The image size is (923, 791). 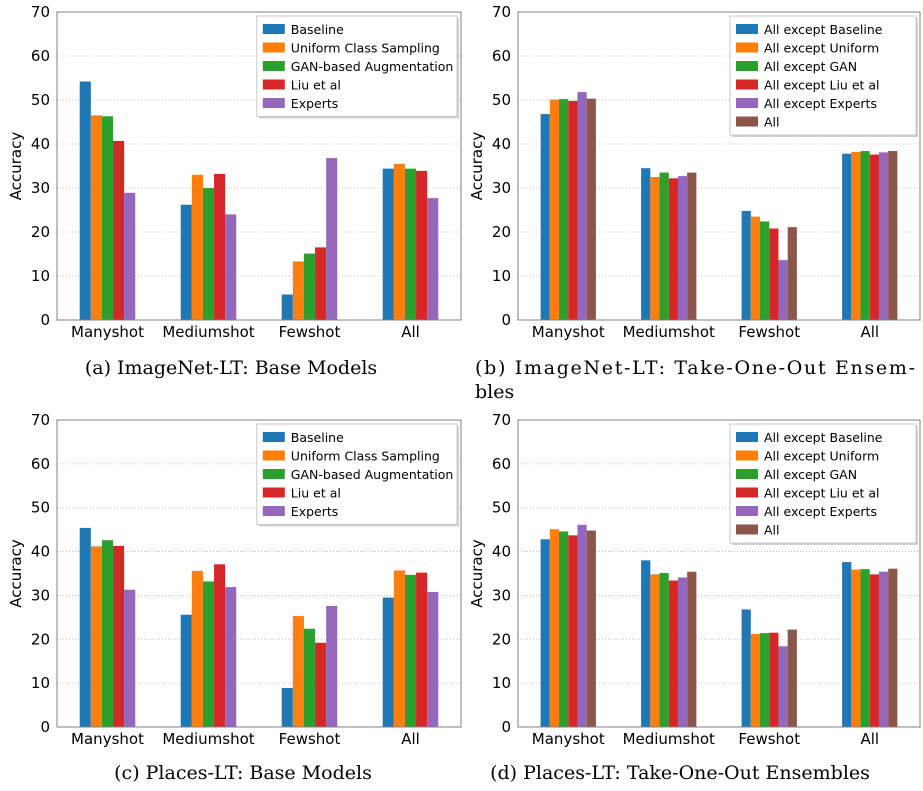 I want to click on caption: (c) Places-LT: Base Models, so click(x=243, y=773).